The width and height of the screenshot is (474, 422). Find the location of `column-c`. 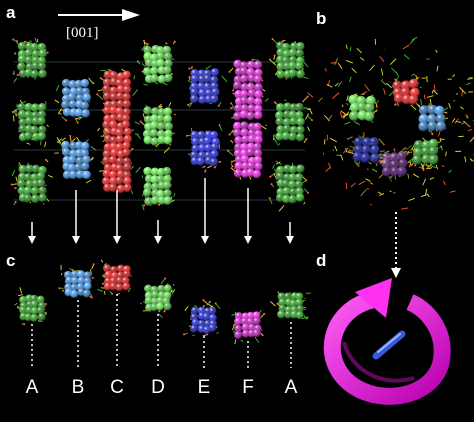

column-c is located at coordinates (118, 131).